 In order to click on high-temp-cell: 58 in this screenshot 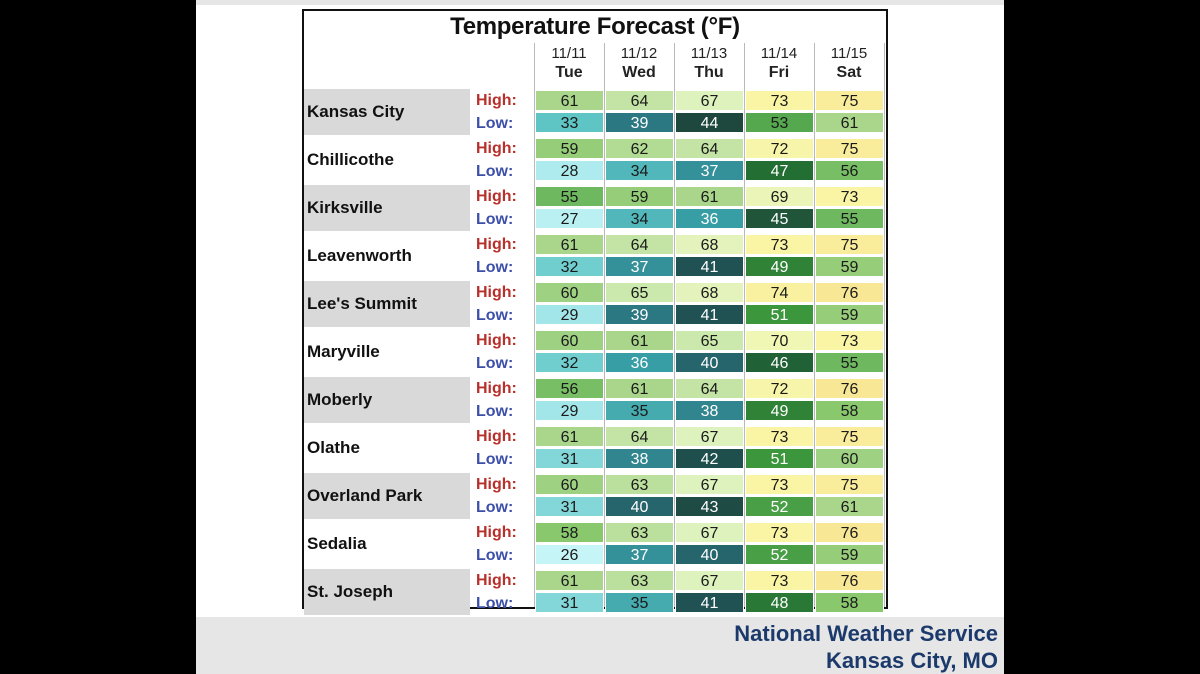, I will do `click(569, 532)`.